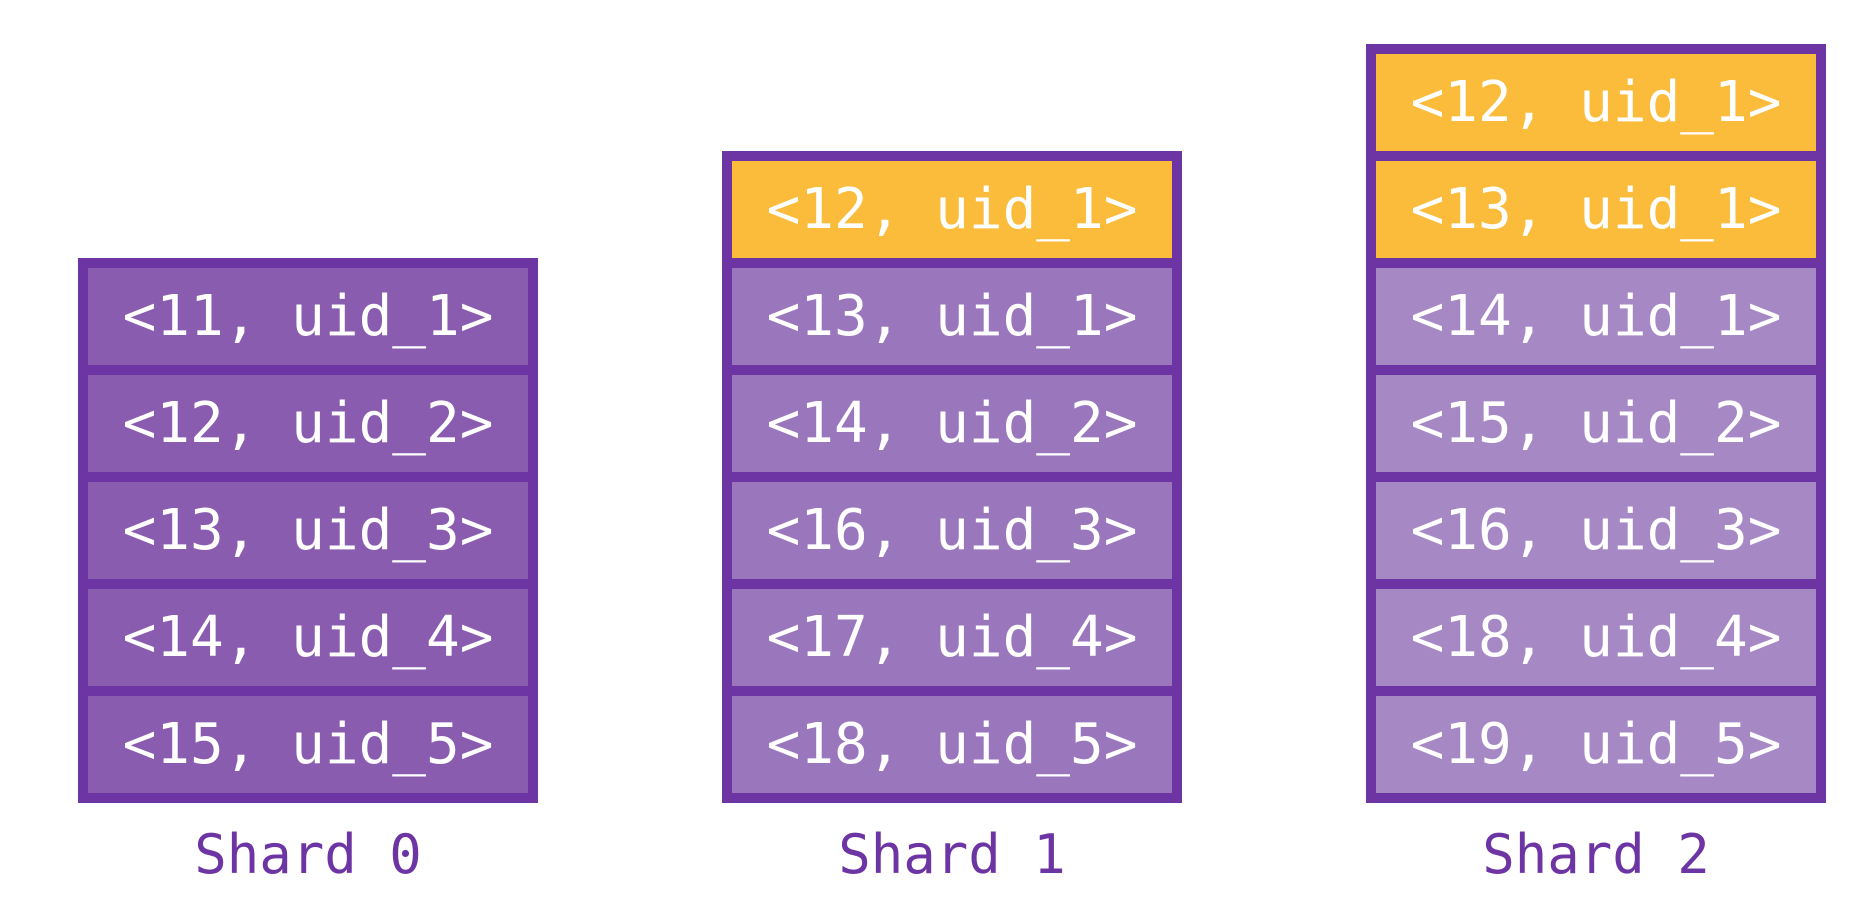 The width and height of the screenshot is (1854, 914). I want to click on shard-1-entry: <13, uid_1>, so click(952, 316).